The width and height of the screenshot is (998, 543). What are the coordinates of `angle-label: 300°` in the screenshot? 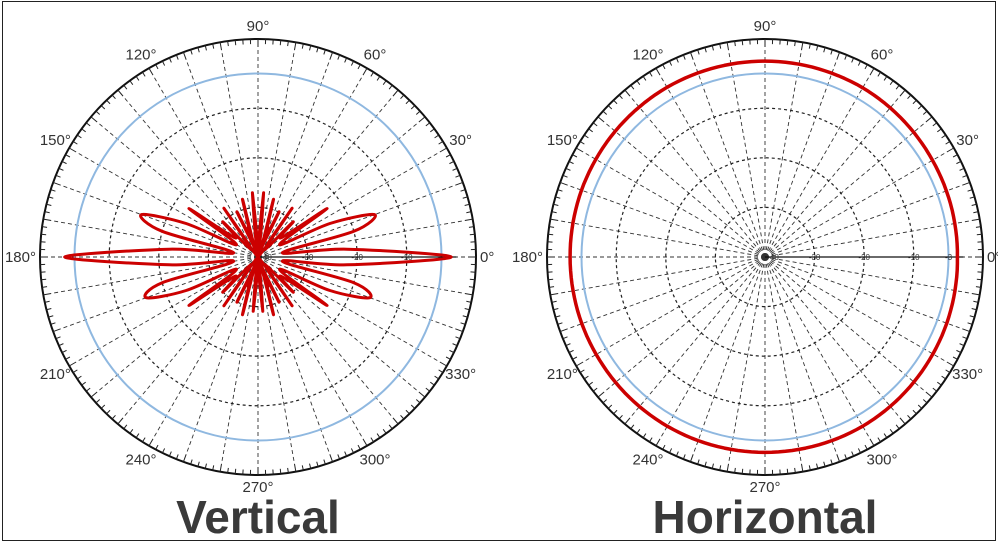 It's located at (881, 460).